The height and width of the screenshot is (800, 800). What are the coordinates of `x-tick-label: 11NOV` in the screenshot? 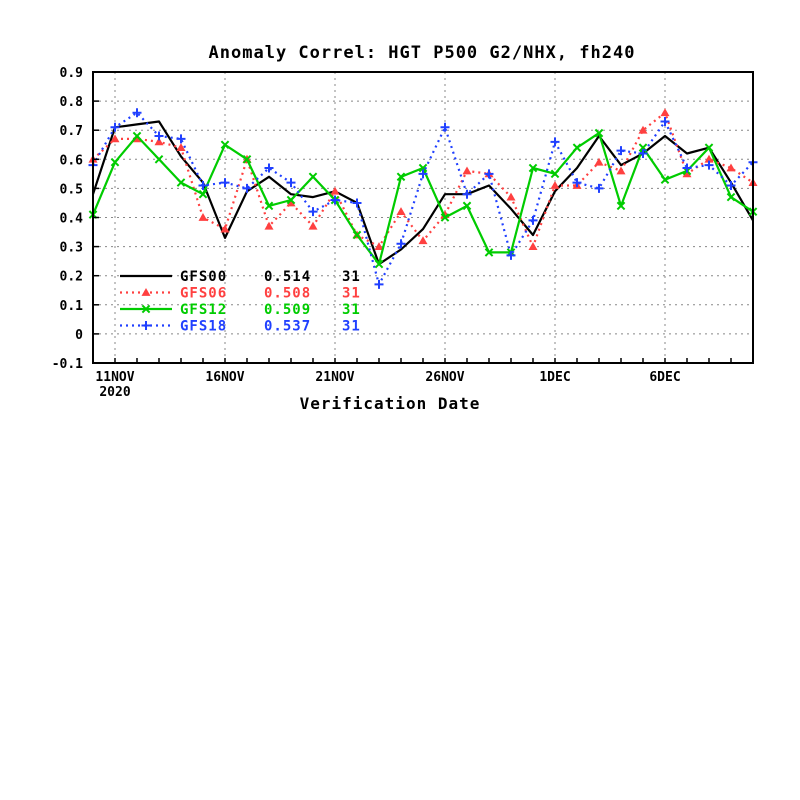 It's located at (114, 377).